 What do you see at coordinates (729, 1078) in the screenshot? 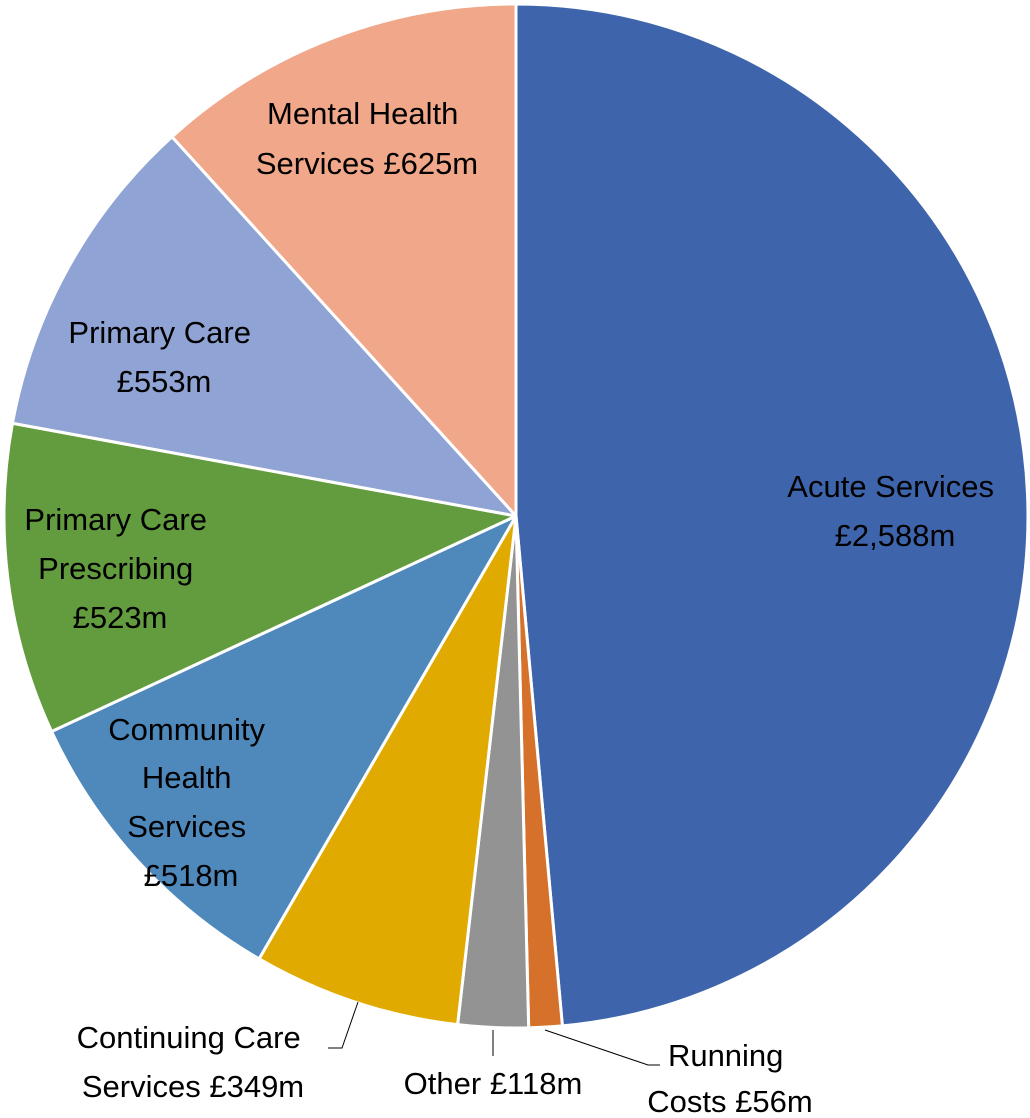
I see `data-label-running-costs: Running Costs £56m` at bounding box center [729, 1078].